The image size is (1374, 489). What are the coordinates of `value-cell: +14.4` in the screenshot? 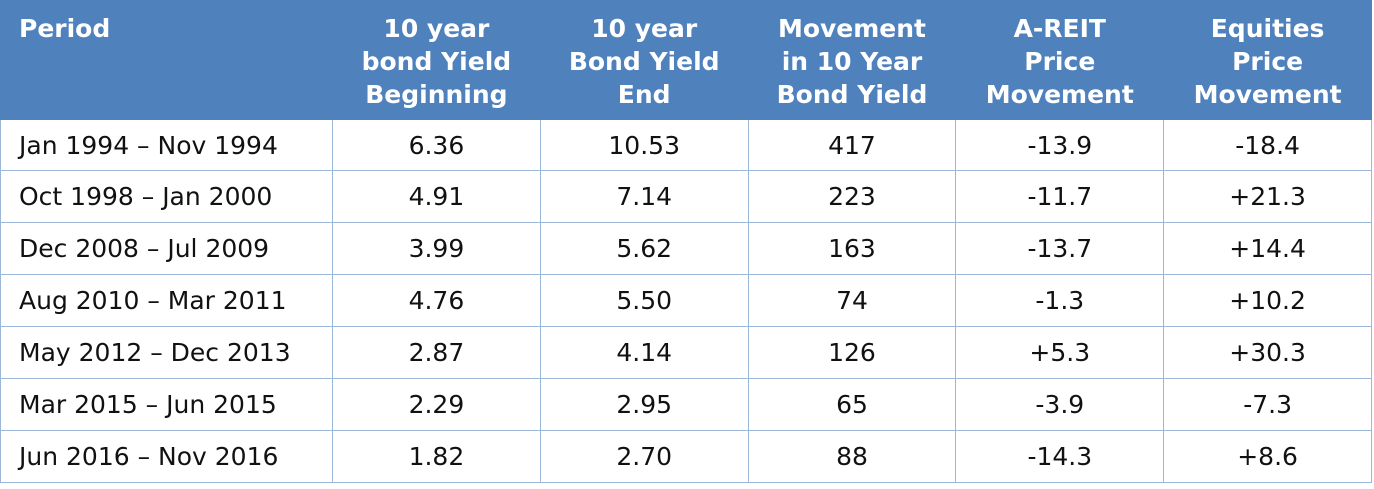 It's located at (1267, 248).